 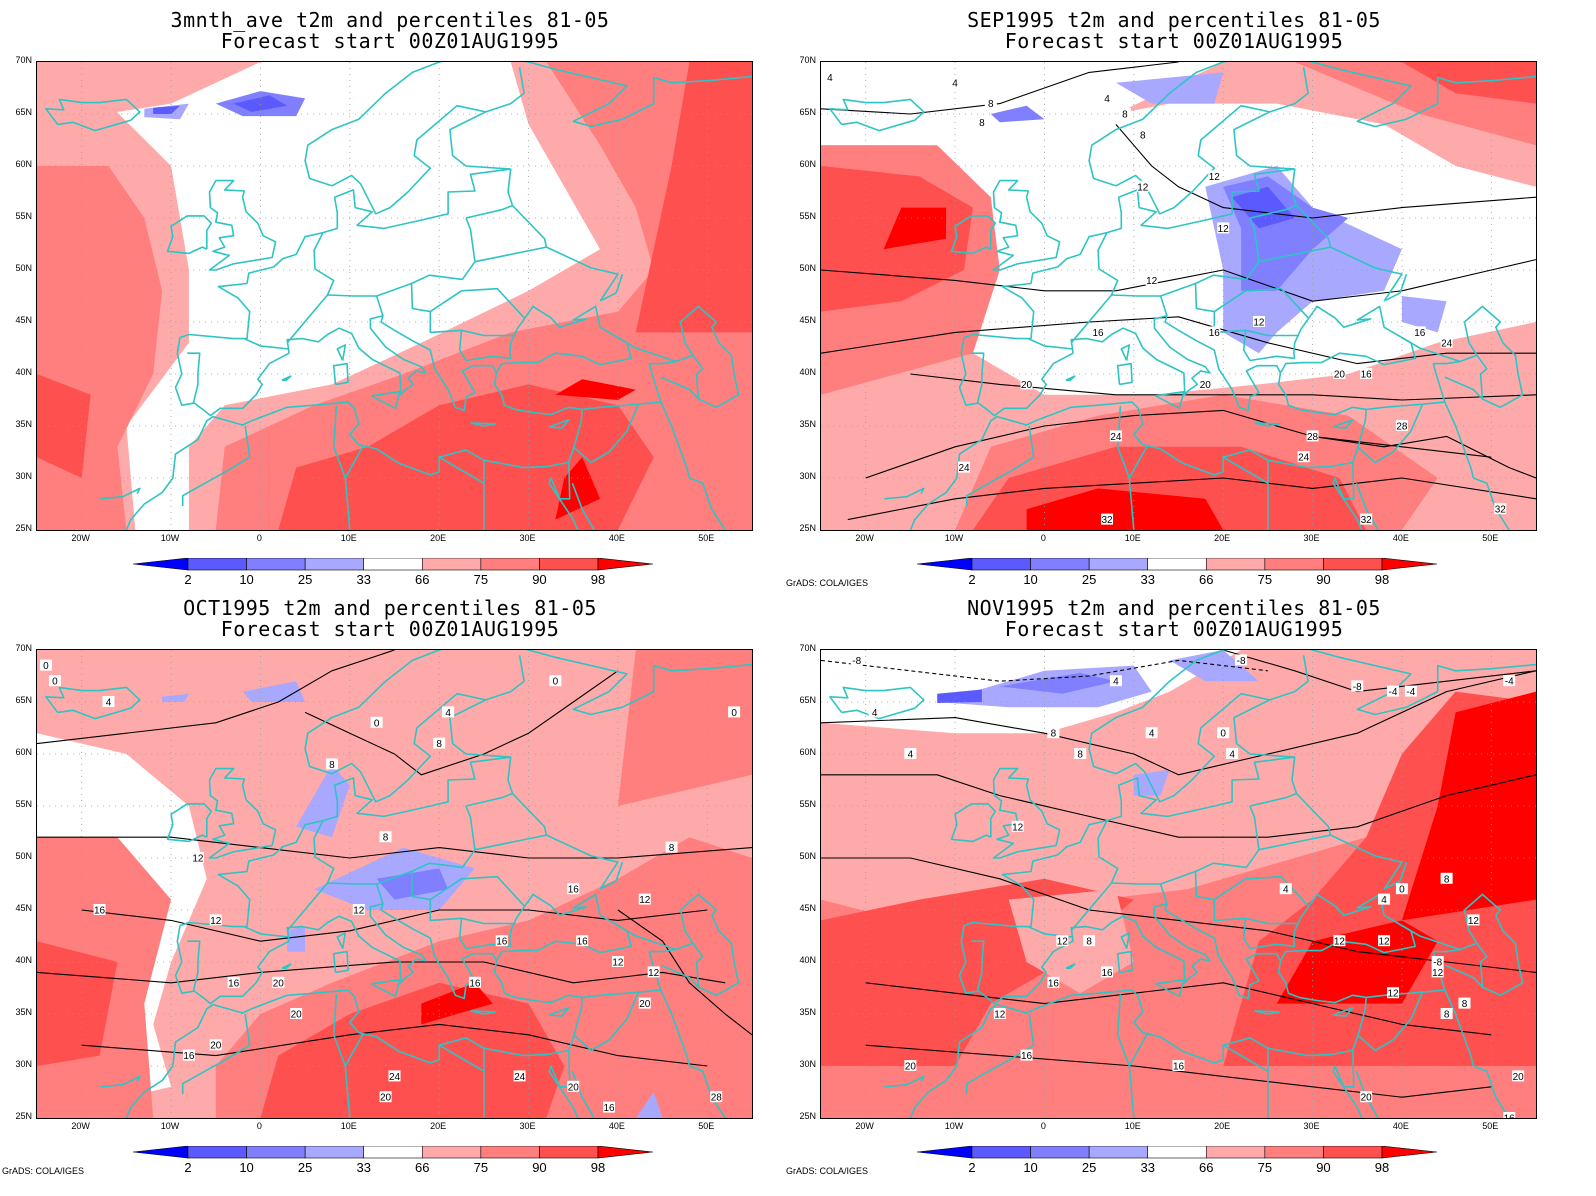 What do you see at coordinates (246, 1167) in the screenshot?
I see `colorbar-label: 10` at bounding box center [246, 1167].